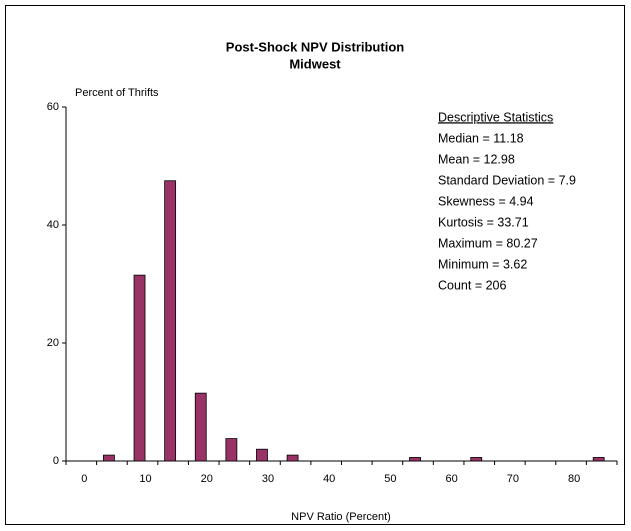 The height and width of the screenshot is (531, 631). What do you see at coordinates (481, 138) in the screenshot?
I see `stat-line: Median = 11.18` at bounding box center [481, 138].